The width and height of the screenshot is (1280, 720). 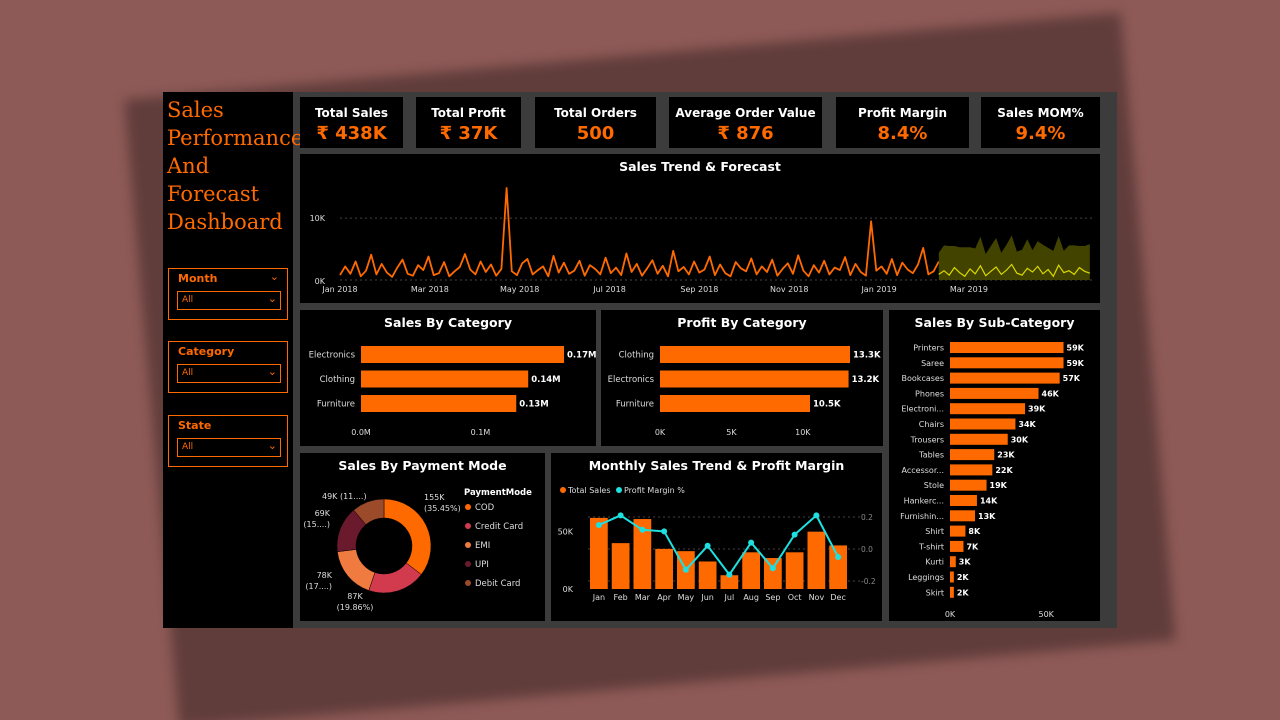 I want to click on category-dropdown: All ⌄, so click(x=229, y=373).